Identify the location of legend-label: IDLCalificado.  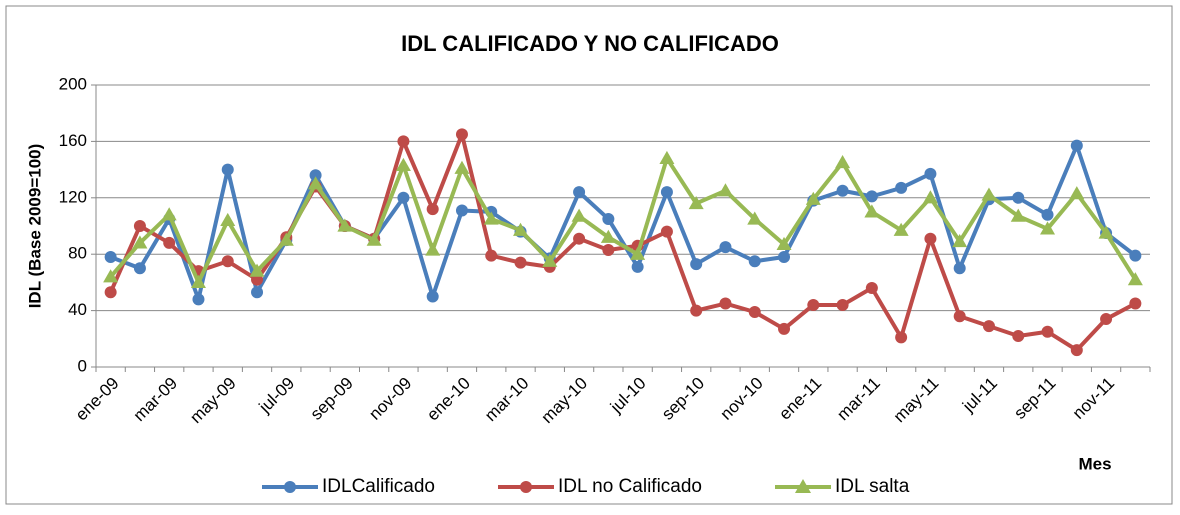
(378, 486).